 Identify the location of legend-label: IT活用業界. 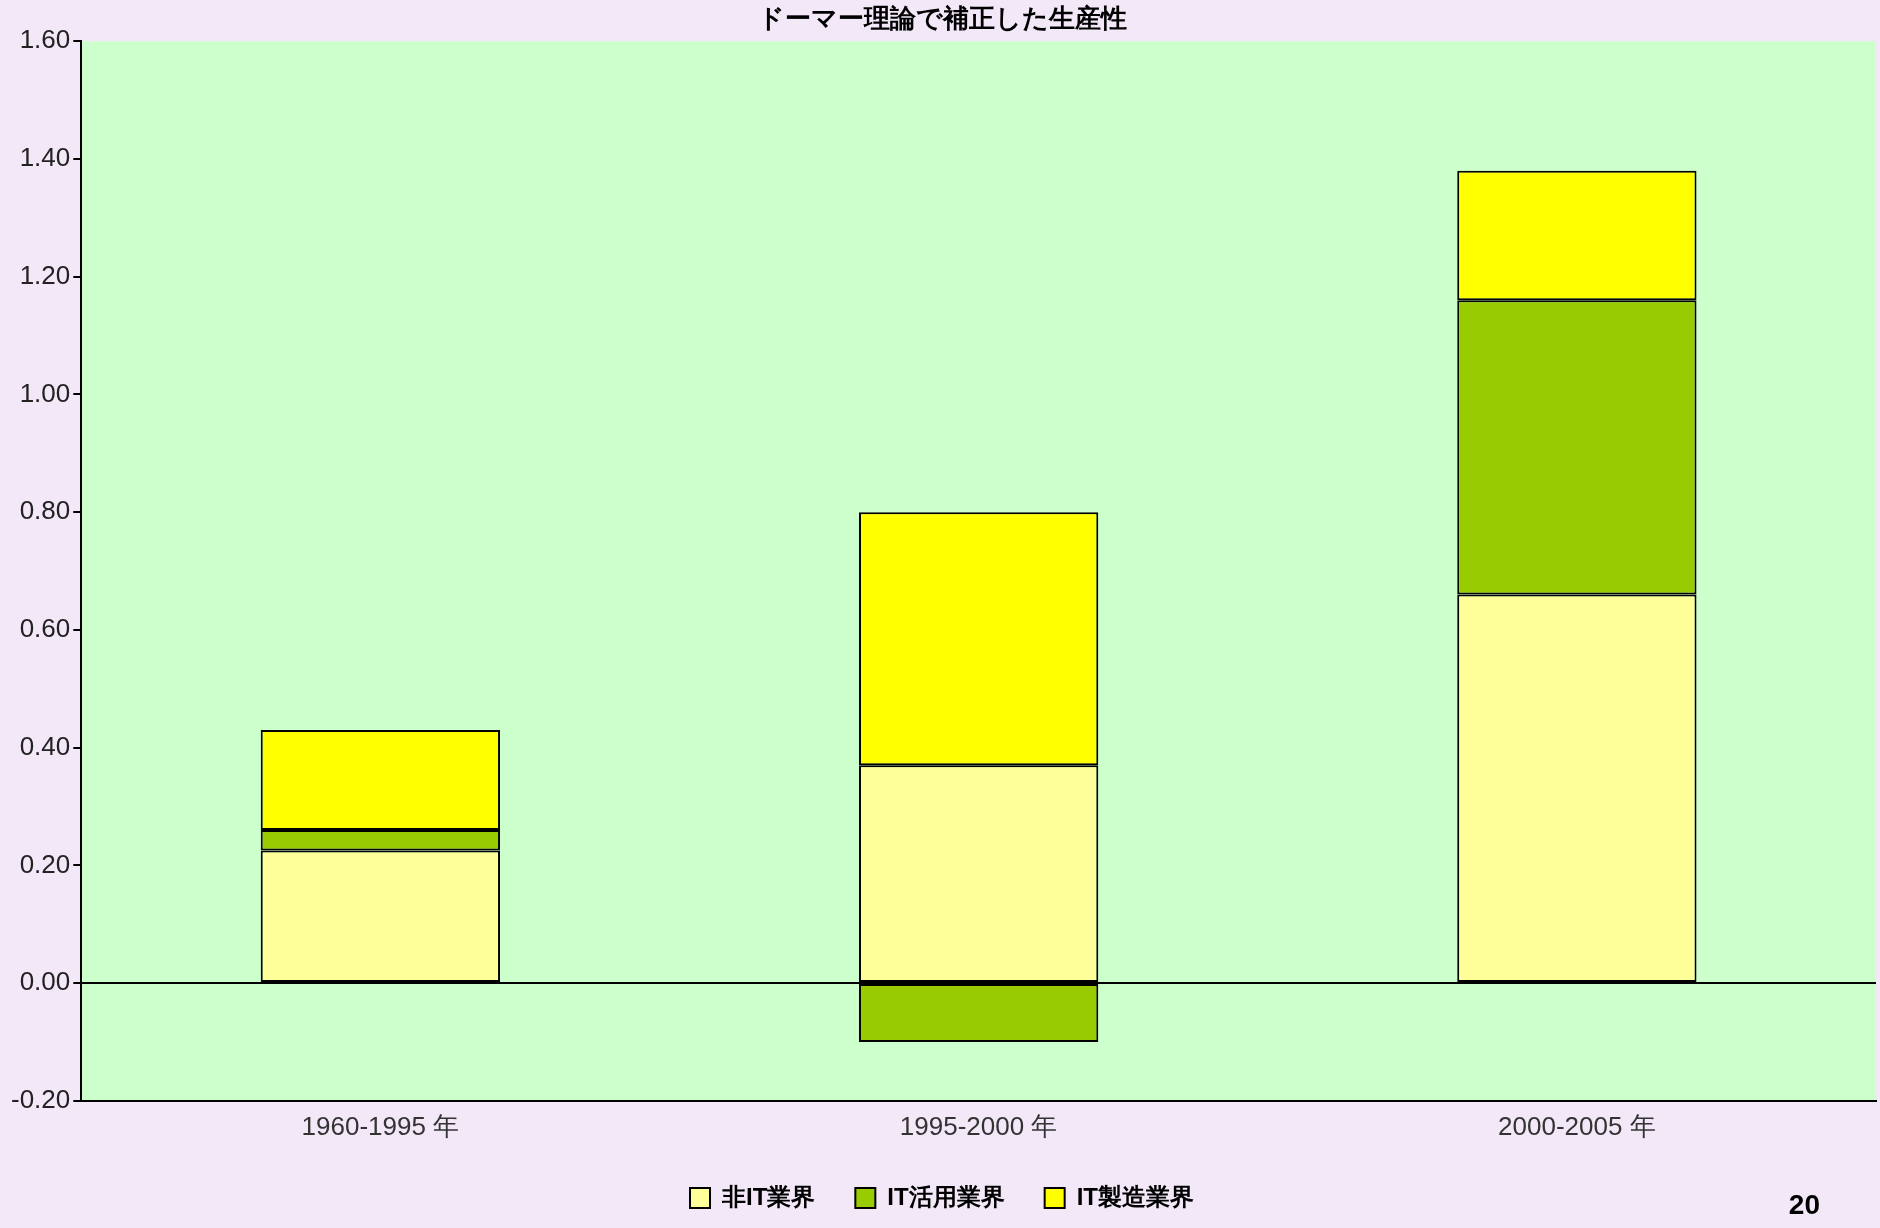
(946, 1196).